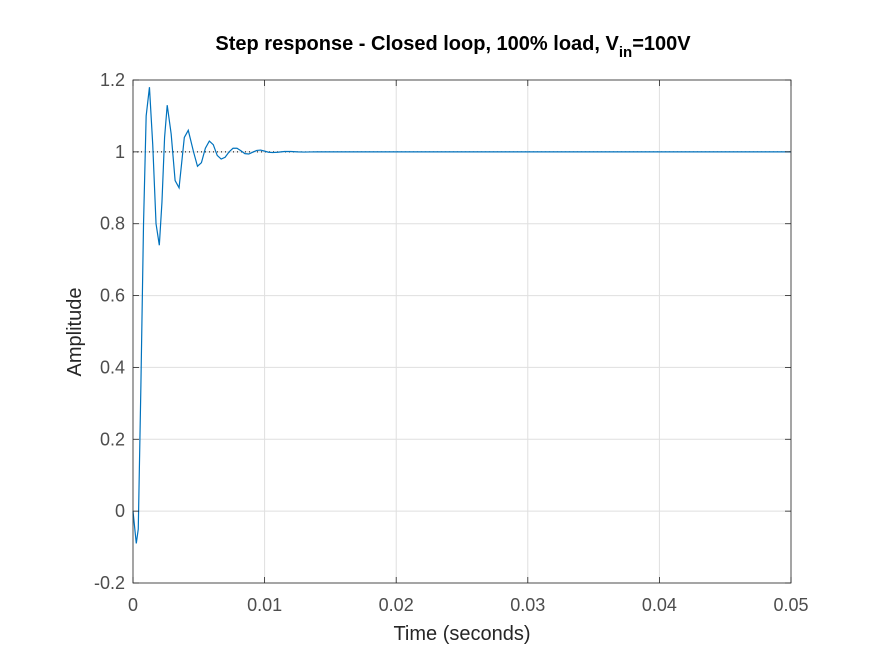 This screenshot has height=656, width=875. Describe the element at coordinates (112, 439) in the screenshot. I see `y-tick-label: 0.2` at that location.